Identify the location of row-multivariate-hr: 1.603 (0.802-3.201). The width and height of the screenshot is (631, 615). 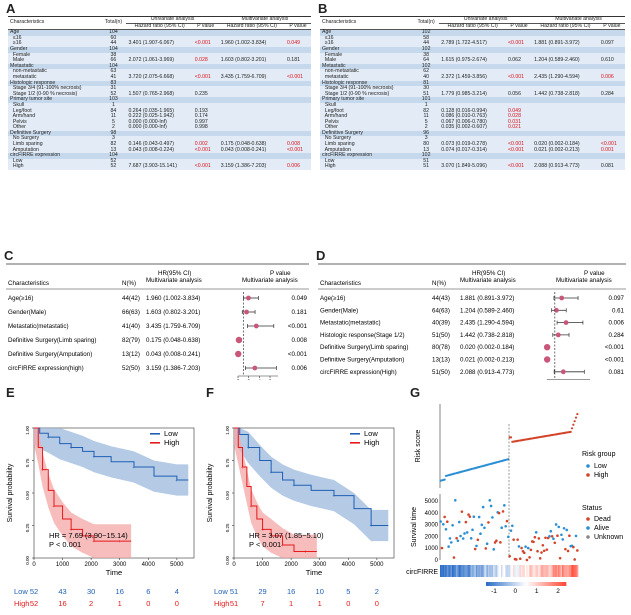
(251, 61).